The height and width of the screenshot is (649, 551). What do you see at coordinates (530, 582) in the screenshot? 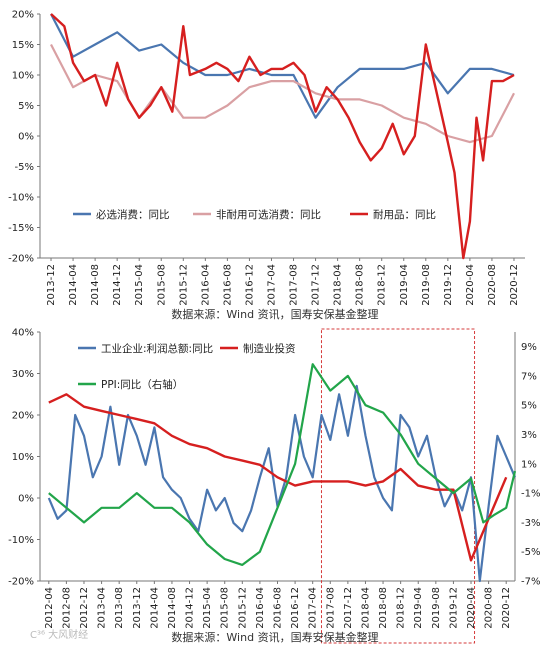
I see `y2-tick-label: -7%` at bounding box center [530, 582].